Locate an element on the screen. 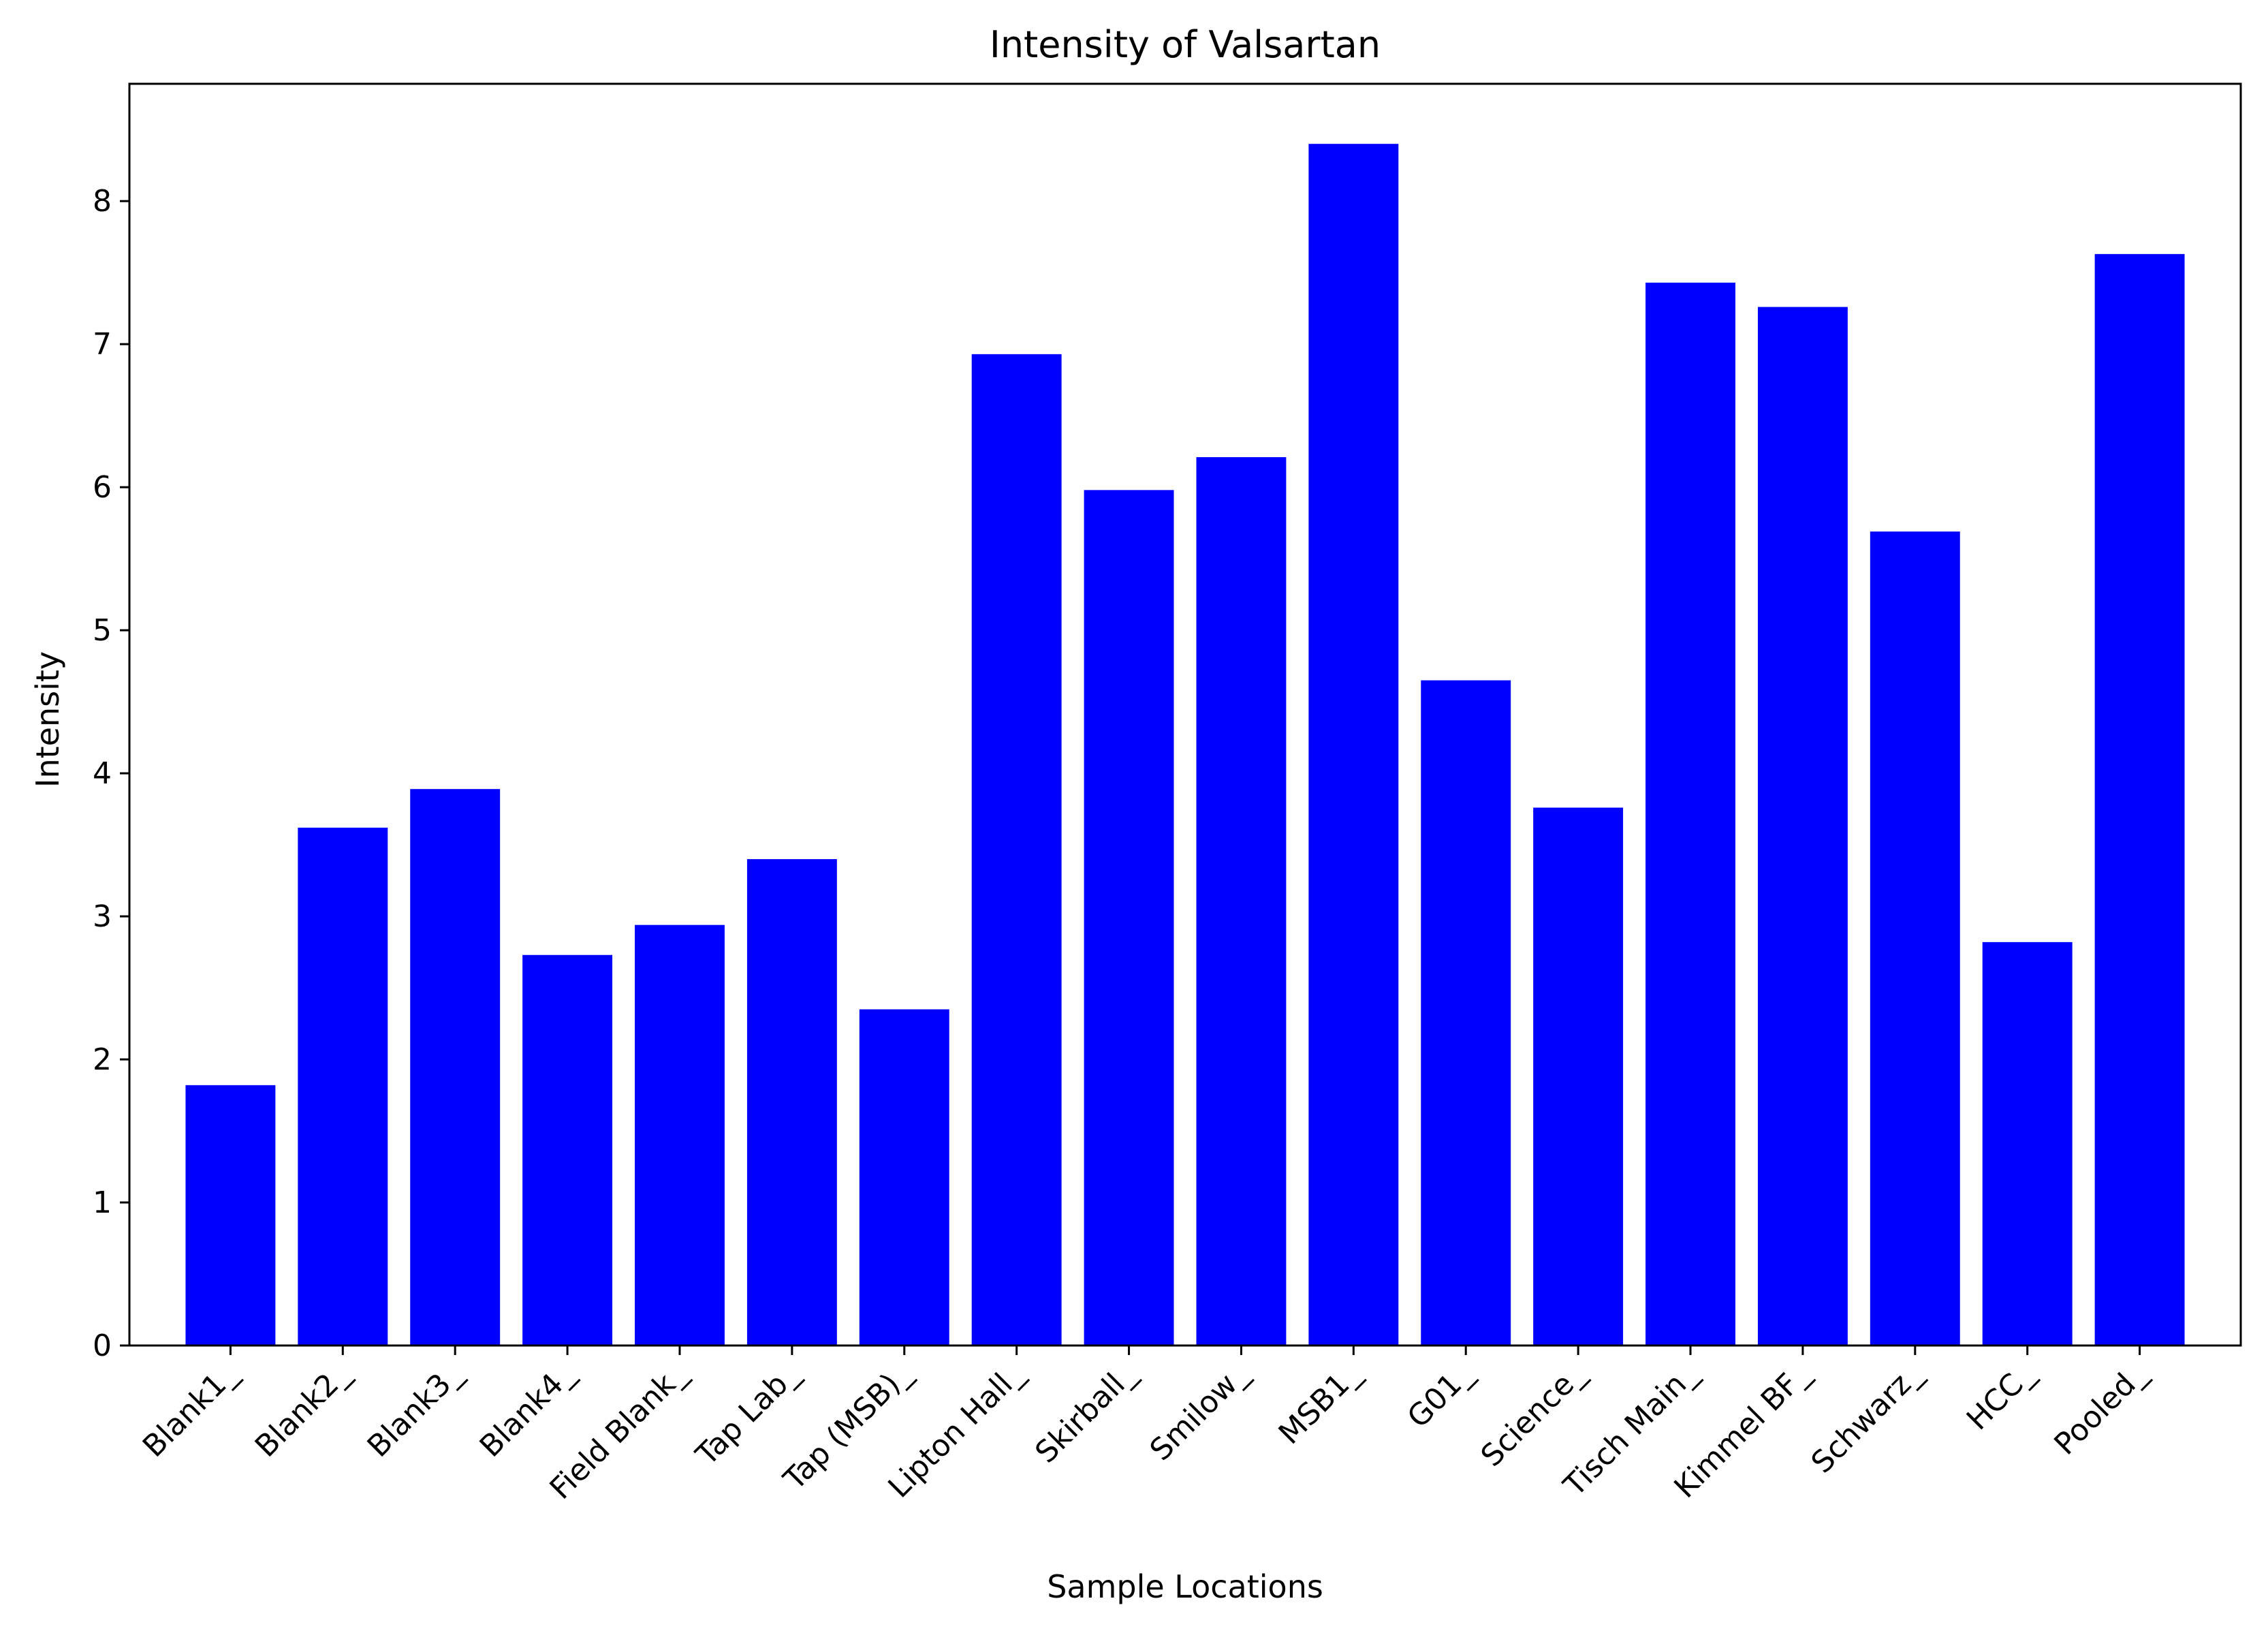 This screenshot has width=2268, height=1633. x-tick-label: Skirball_ is located at coordinates (1085, 1413).